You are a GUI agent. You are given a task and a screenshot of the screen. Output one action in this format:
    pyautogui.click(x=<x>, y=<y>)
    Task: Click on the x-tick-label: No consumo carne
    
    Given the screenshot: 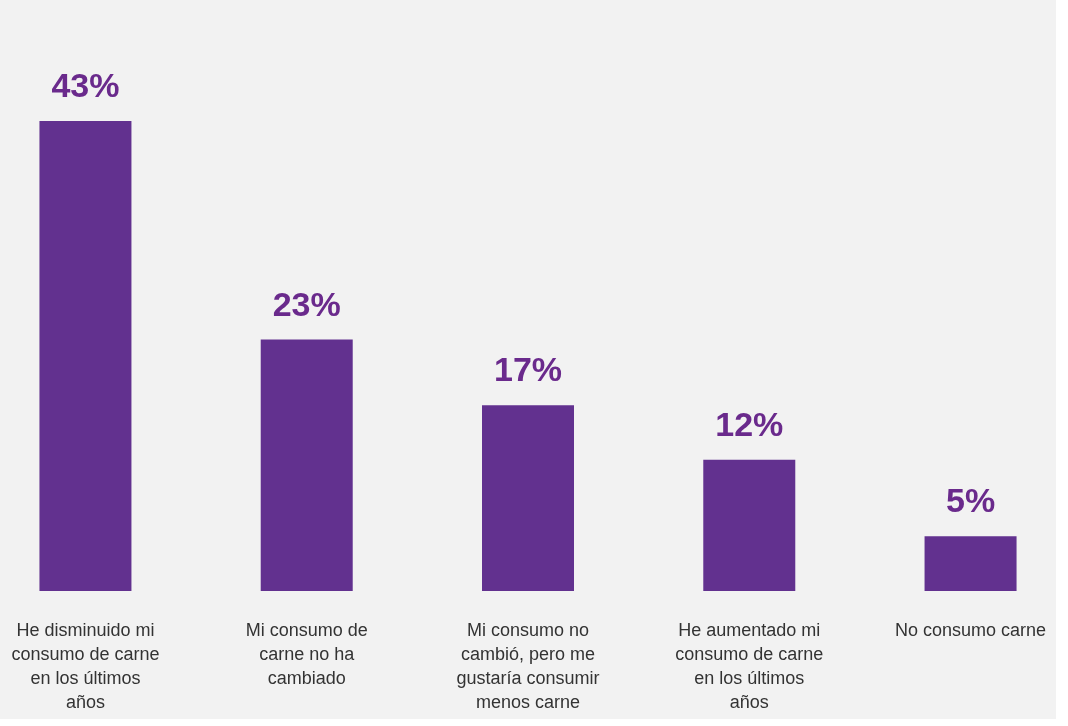 What is the action you would take?
    pyautogui.click(x=971, y=629)
    